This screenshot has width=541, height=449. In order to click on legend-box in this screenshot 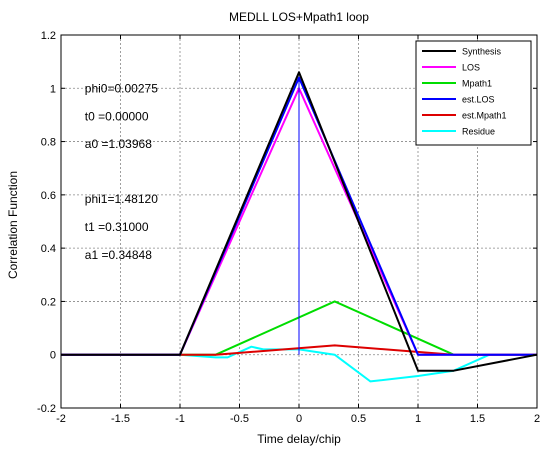, I will do `click(473, 93)`.